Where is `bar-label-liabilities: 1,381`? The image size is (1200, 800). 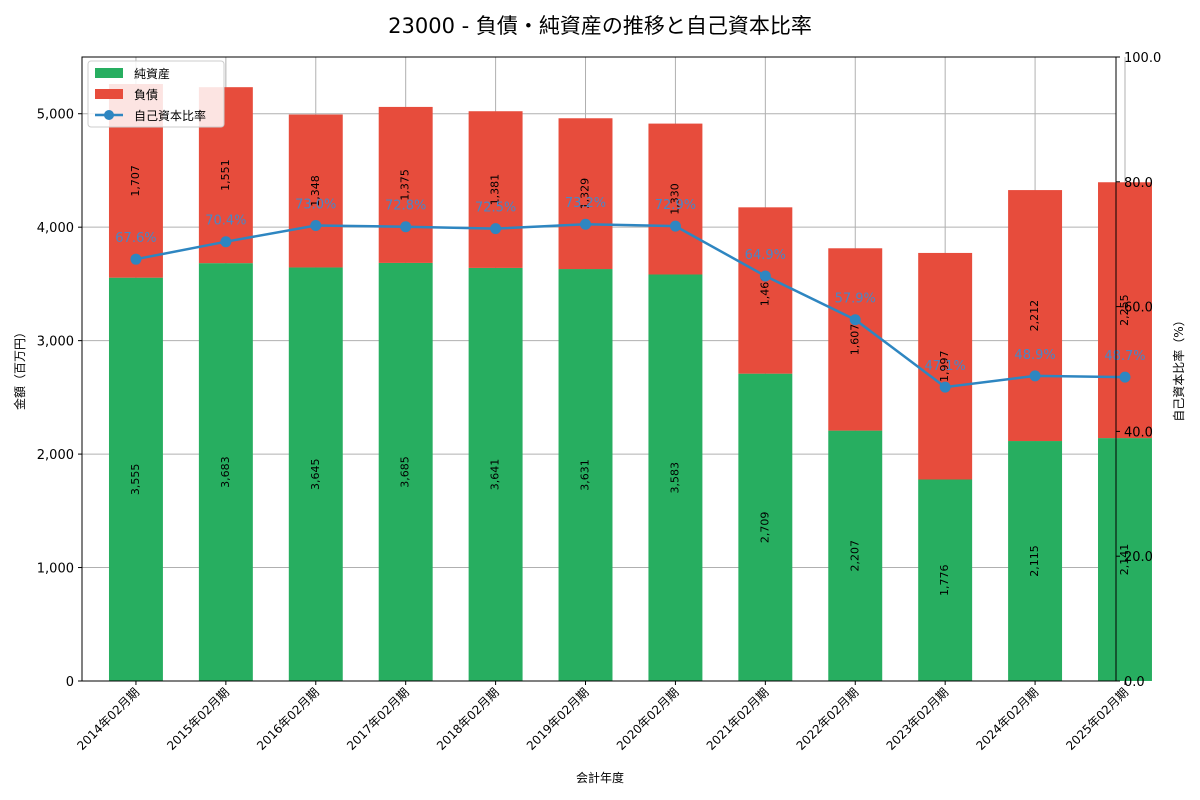 bar-label-liabilities: 1,381 is located at coordinates (495, 190).